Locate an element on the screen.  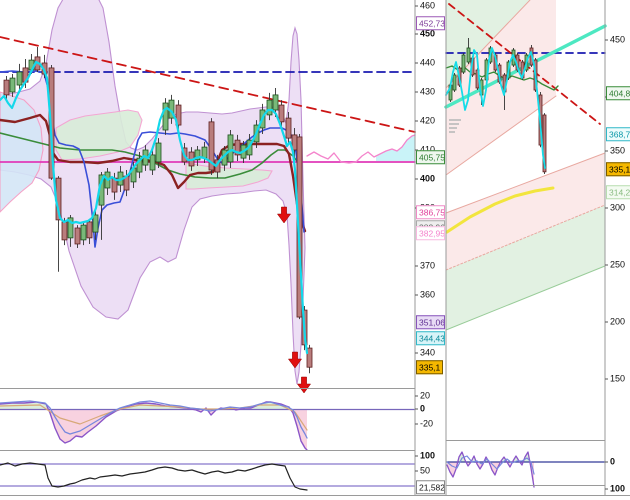
osc-tan is located at coordinates (154, 417).